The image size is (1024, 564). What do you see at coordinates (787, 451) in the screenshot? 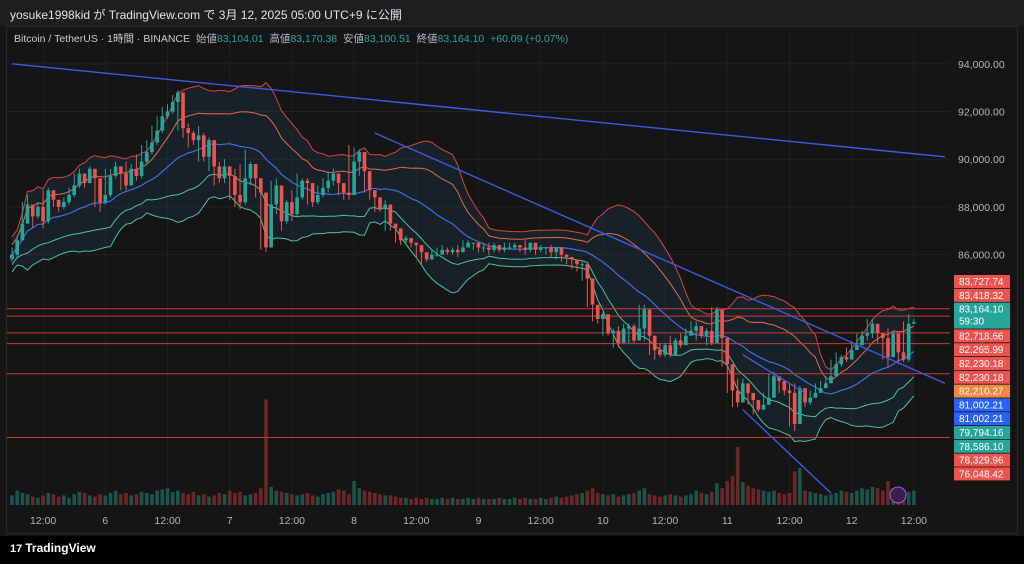
I see `trendline` at bounding box center [787, 451].